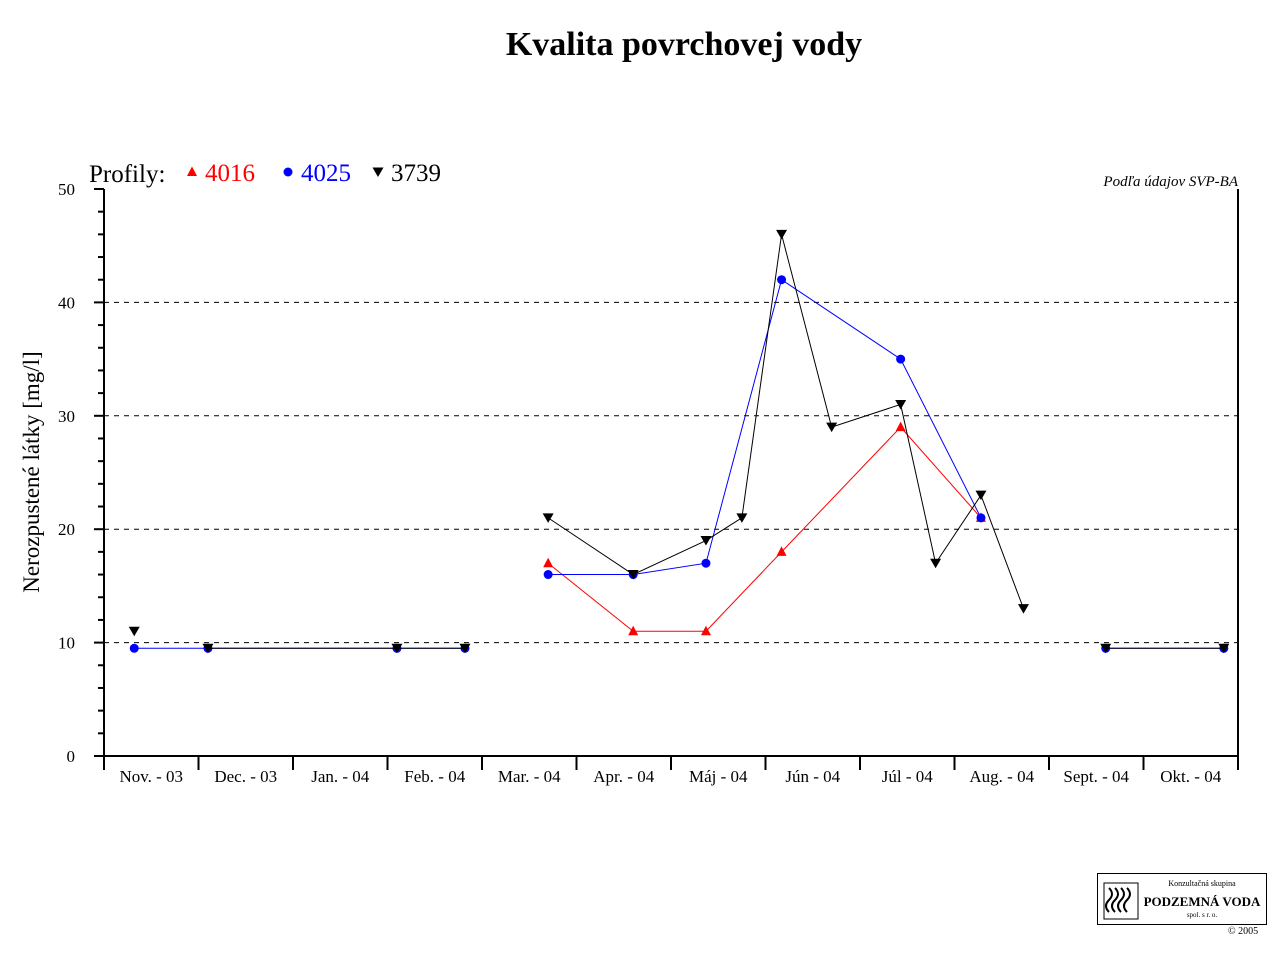 The width and height of the screenshot is (1285, 954). I want to click on legend-label-4025: 4025, so click(326, 173).